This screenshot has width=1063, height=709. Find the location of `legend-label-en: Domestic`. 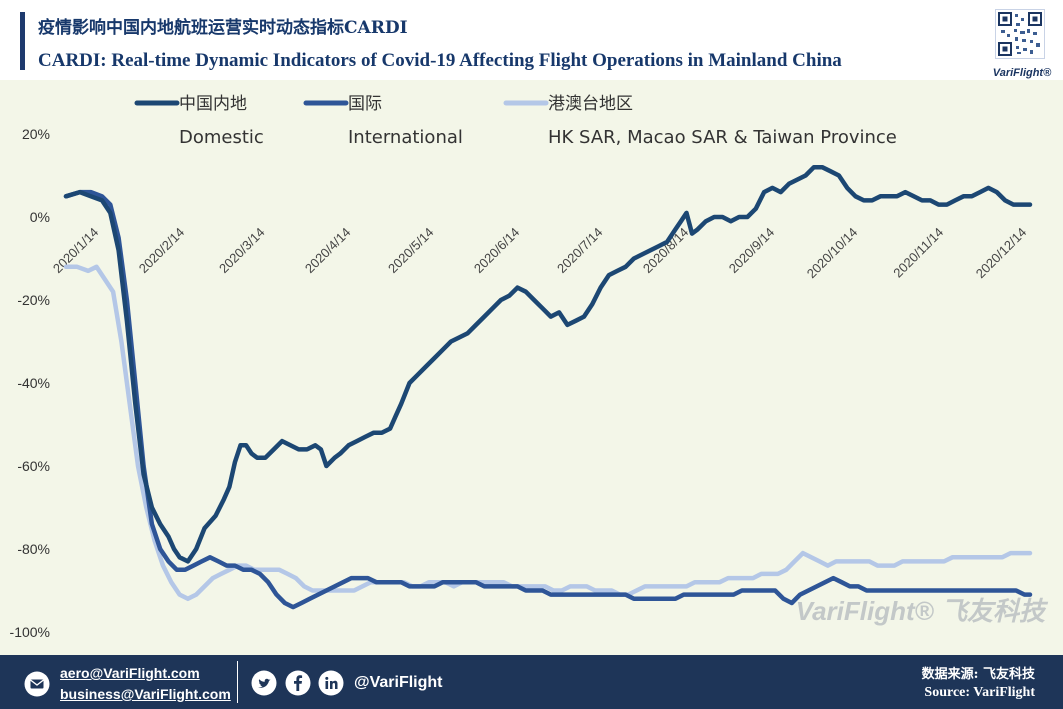

legend-label-en: Domestic is located at coordinates (221, 137).